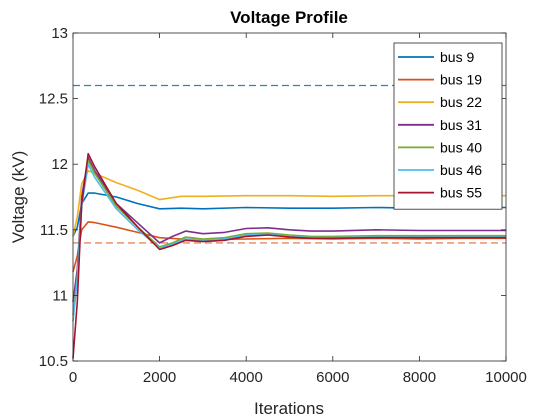  What do you see at coordinates (53, 99) in the screenshot?
I see `y-tick-label: 12.5` at bounding box center [53, 99].